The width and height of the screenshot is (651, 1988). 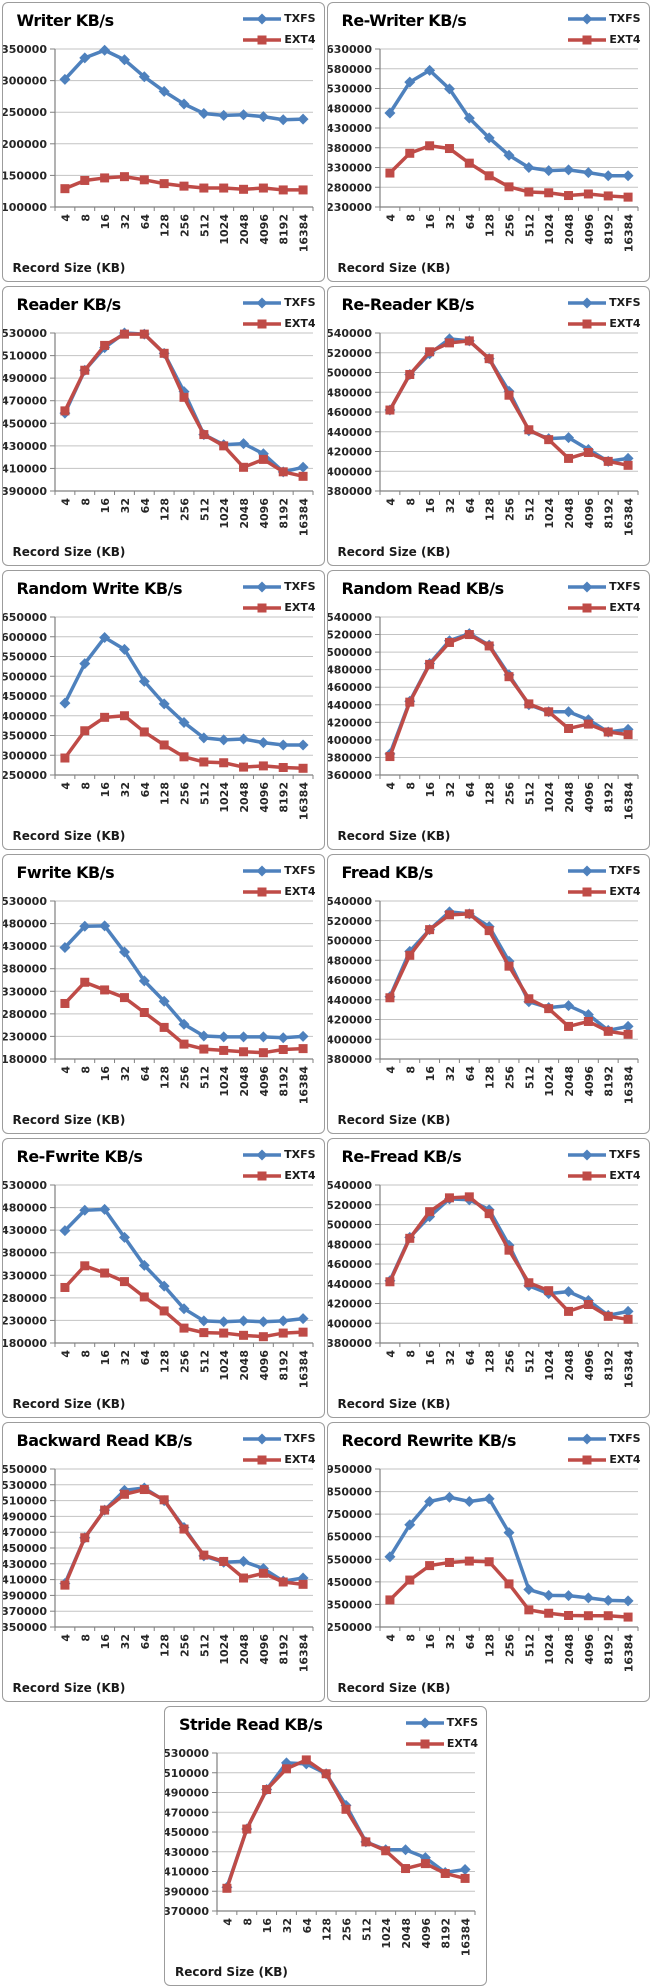 I want to click on legend-item-txfs: TXFS, so click(x=279, y=1154).